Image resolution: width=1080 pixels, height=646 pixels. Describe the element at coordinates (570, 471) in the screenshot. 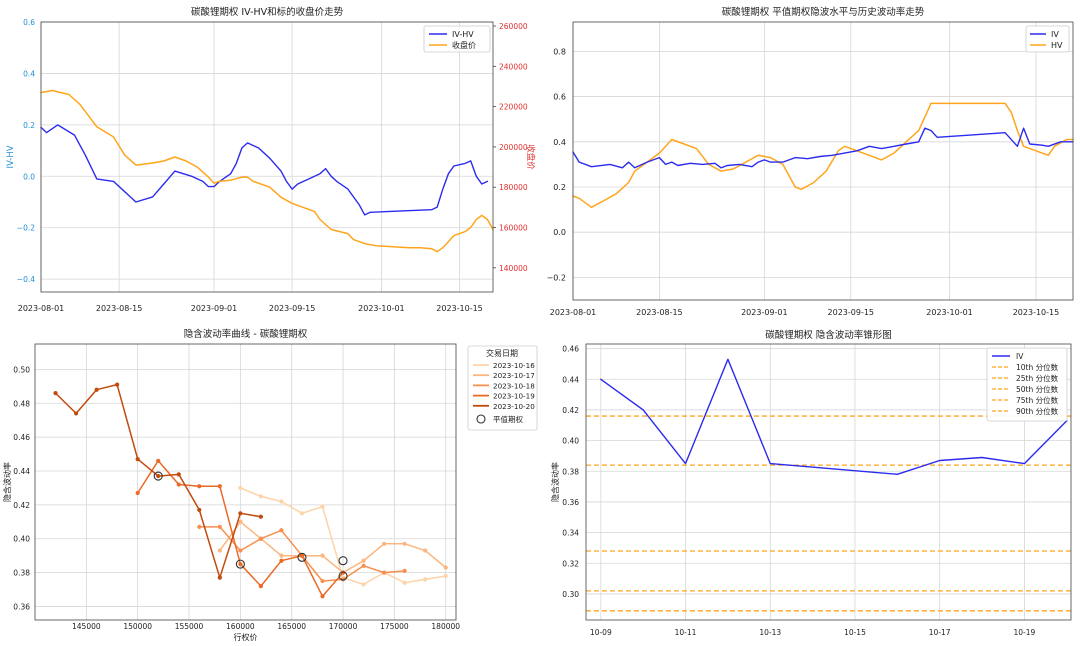

I see `y-tick-label: 0.38` at that location.